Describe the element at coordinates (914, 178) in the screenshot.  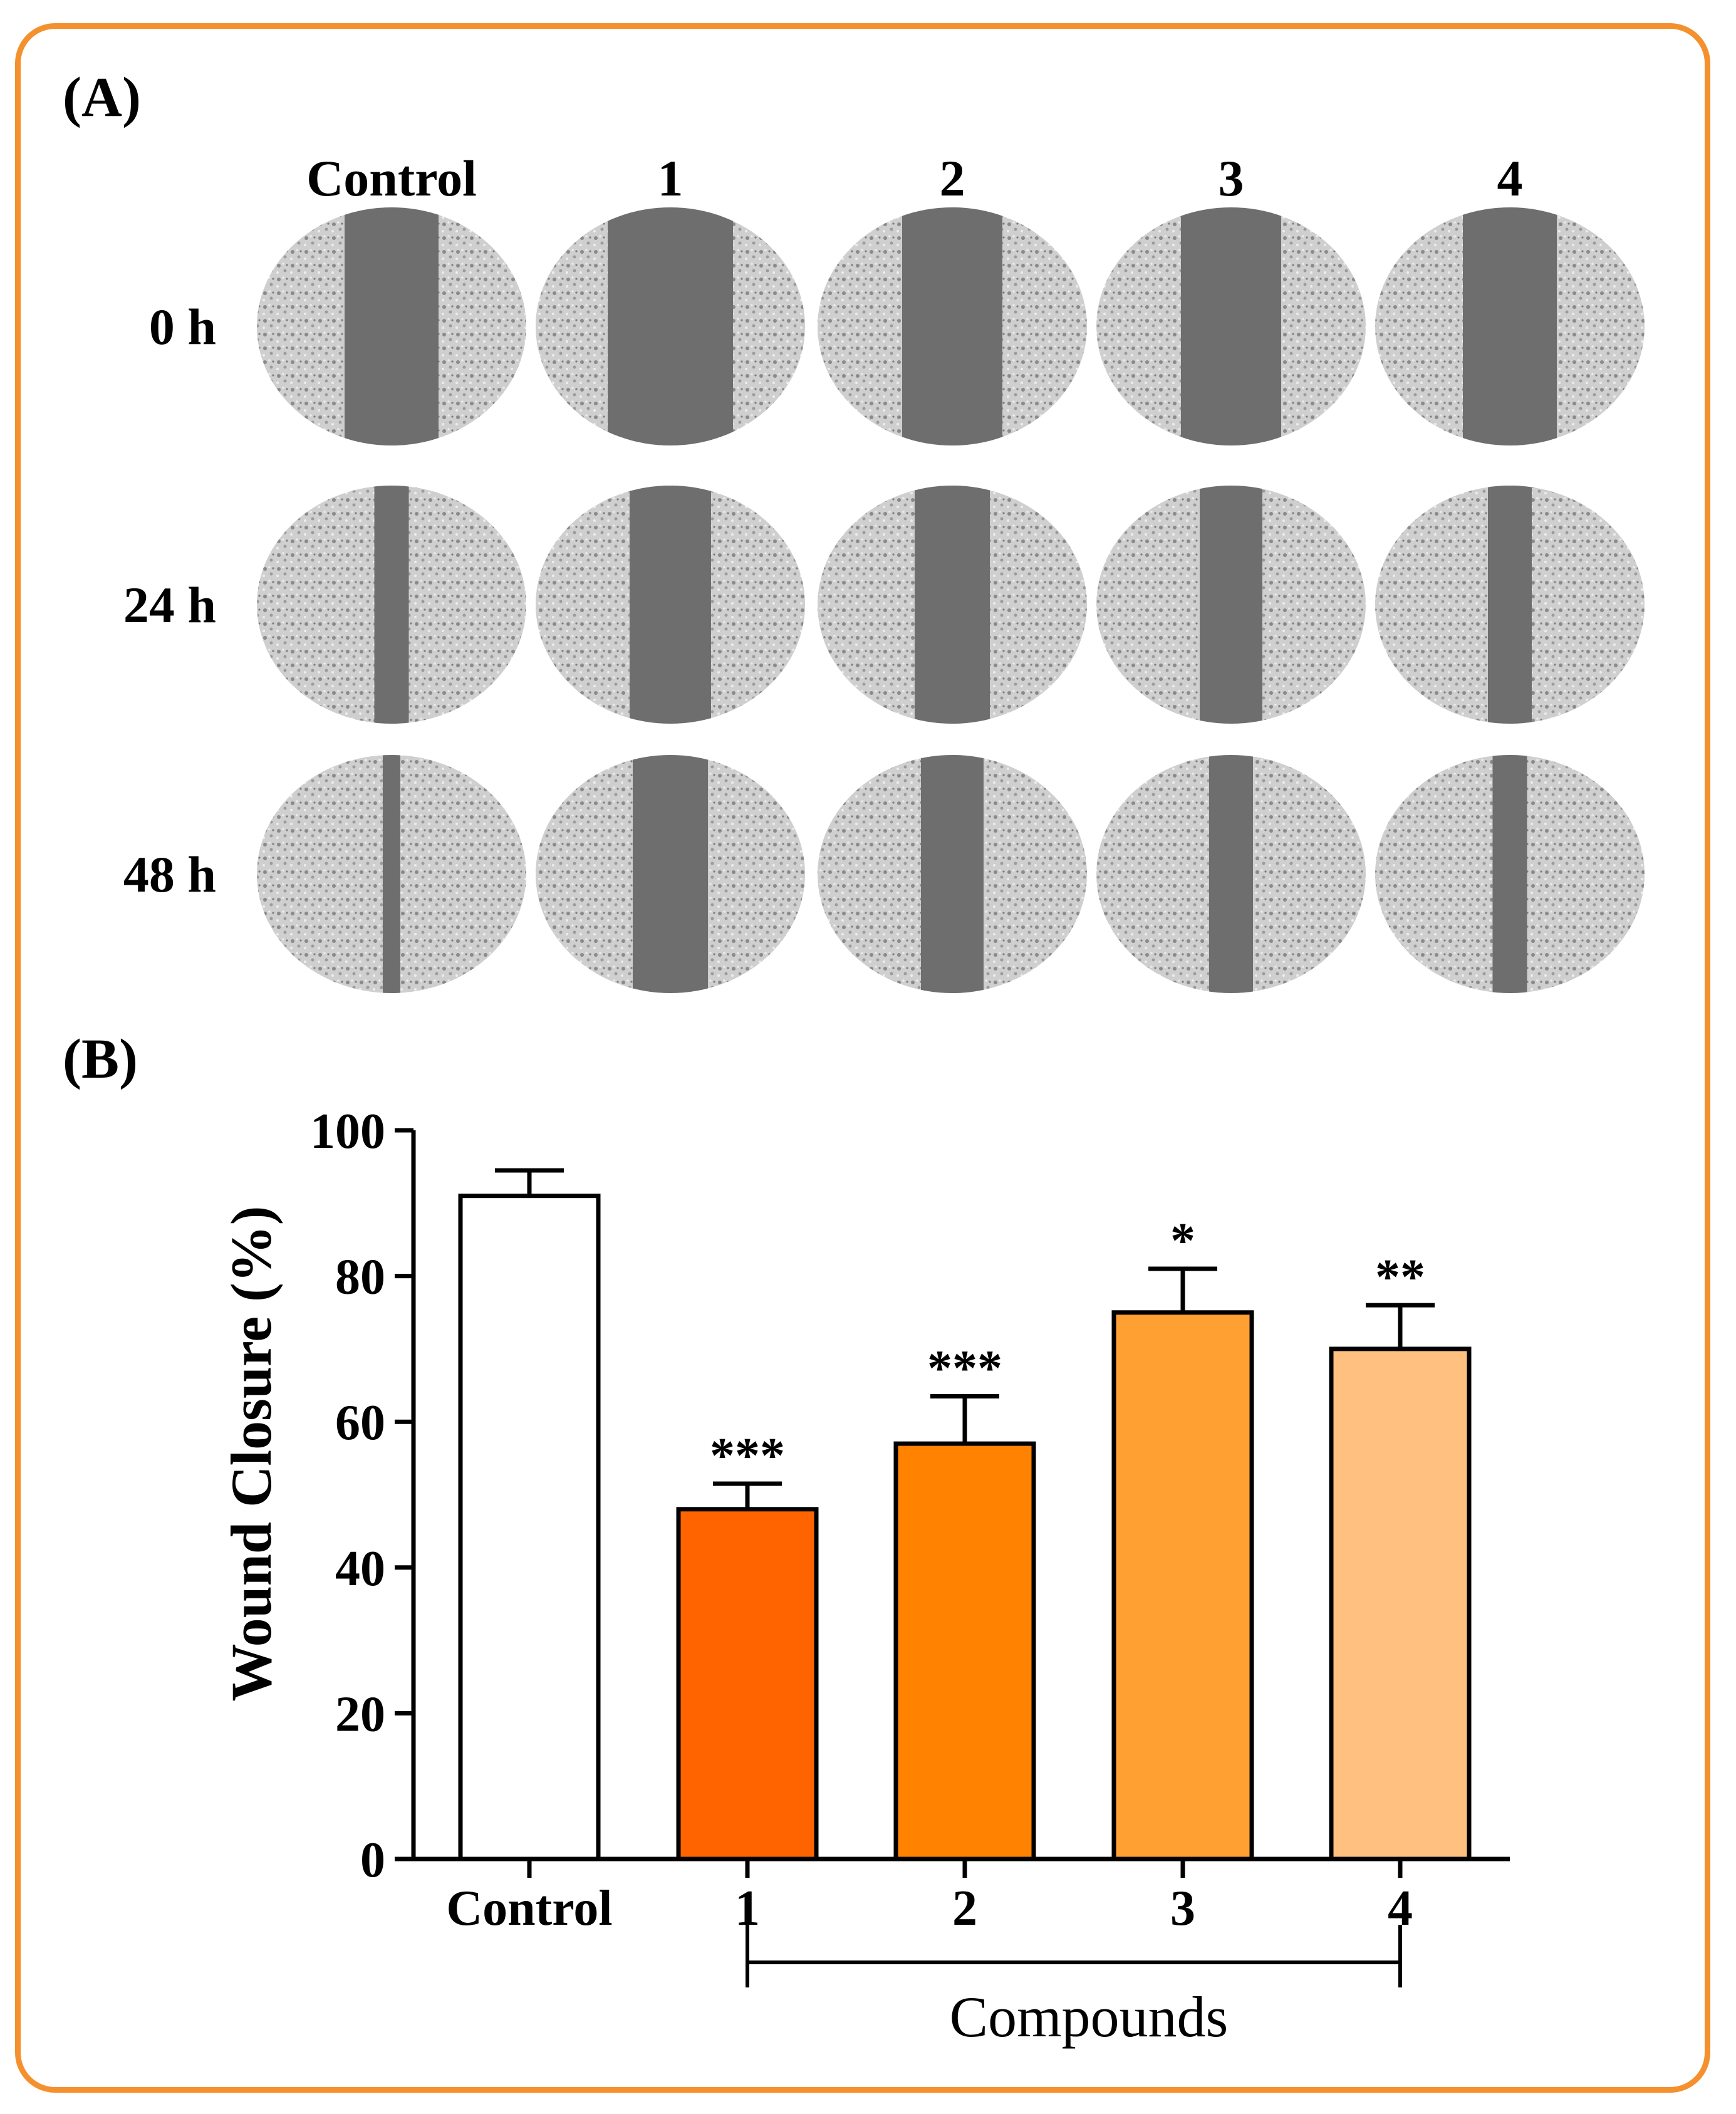
I see `column-headers: Control 1 2 3 4` at that location.